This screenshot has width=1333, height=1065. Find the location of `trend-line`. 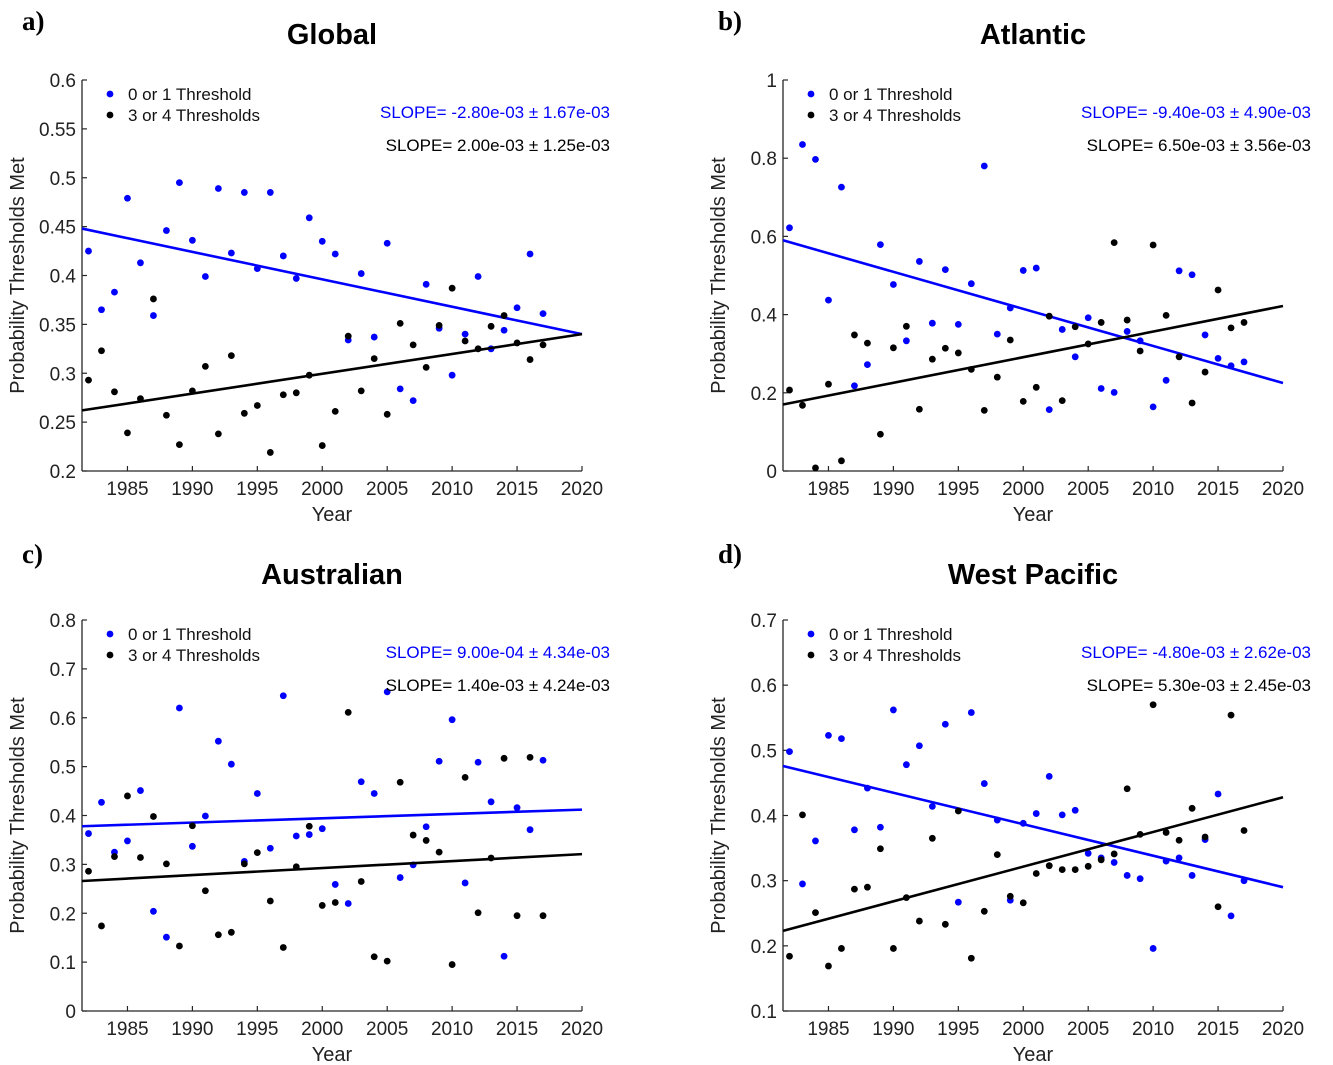

trend-line is located at coordinates (1033, 355).